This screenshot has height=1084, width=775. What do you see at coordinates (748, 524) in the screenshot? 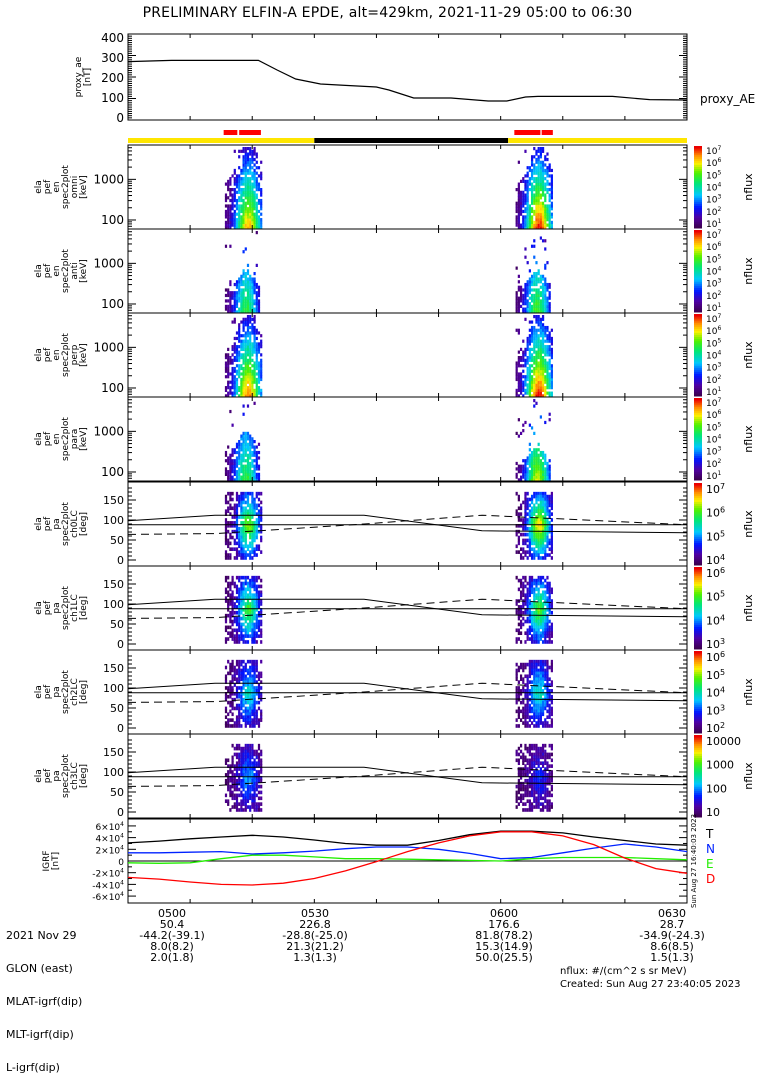
I see `colorbar-4-label: nflux` at bounding box center [748, 524].